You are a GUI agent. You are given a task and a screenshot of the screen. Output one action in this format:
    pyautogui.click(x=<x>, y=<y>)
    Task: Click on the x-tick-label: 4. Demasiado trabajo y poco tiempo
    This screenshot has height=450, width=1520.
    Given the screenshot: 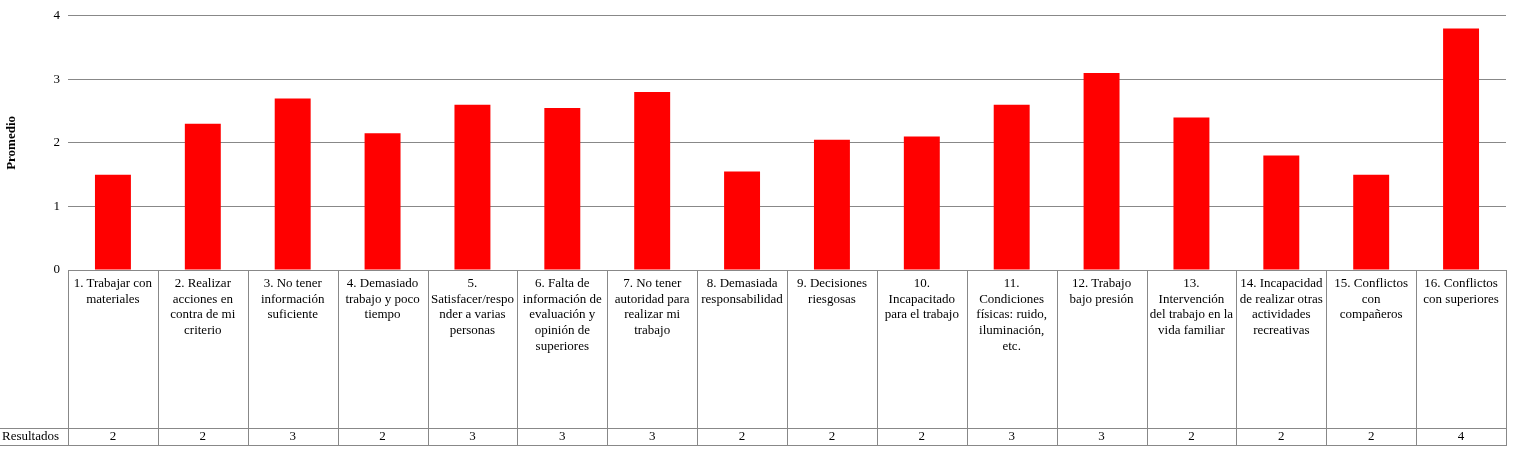 What is the action you would take?
    pyautogui.click(x=382, y=298)
    